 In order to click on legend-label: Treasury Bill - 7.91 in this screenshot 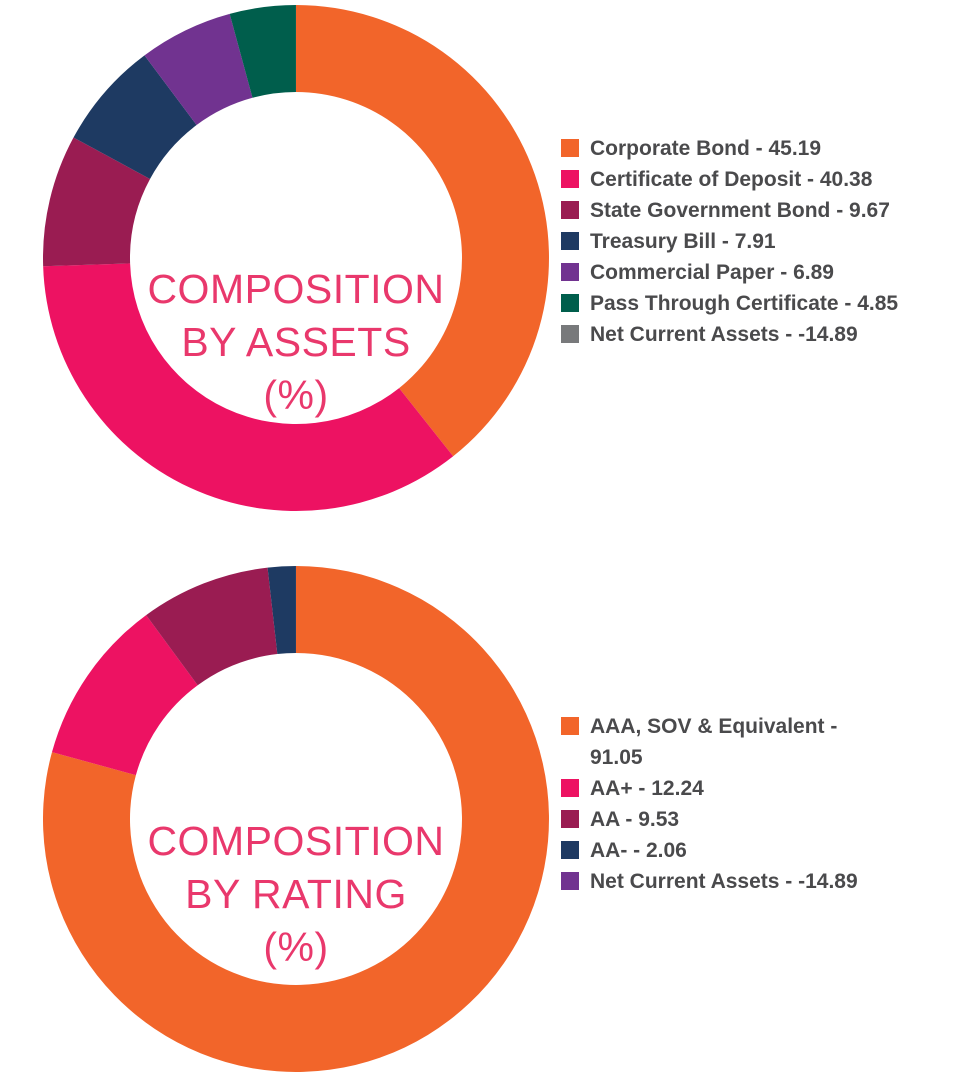, I will do `click(683, 241)`.